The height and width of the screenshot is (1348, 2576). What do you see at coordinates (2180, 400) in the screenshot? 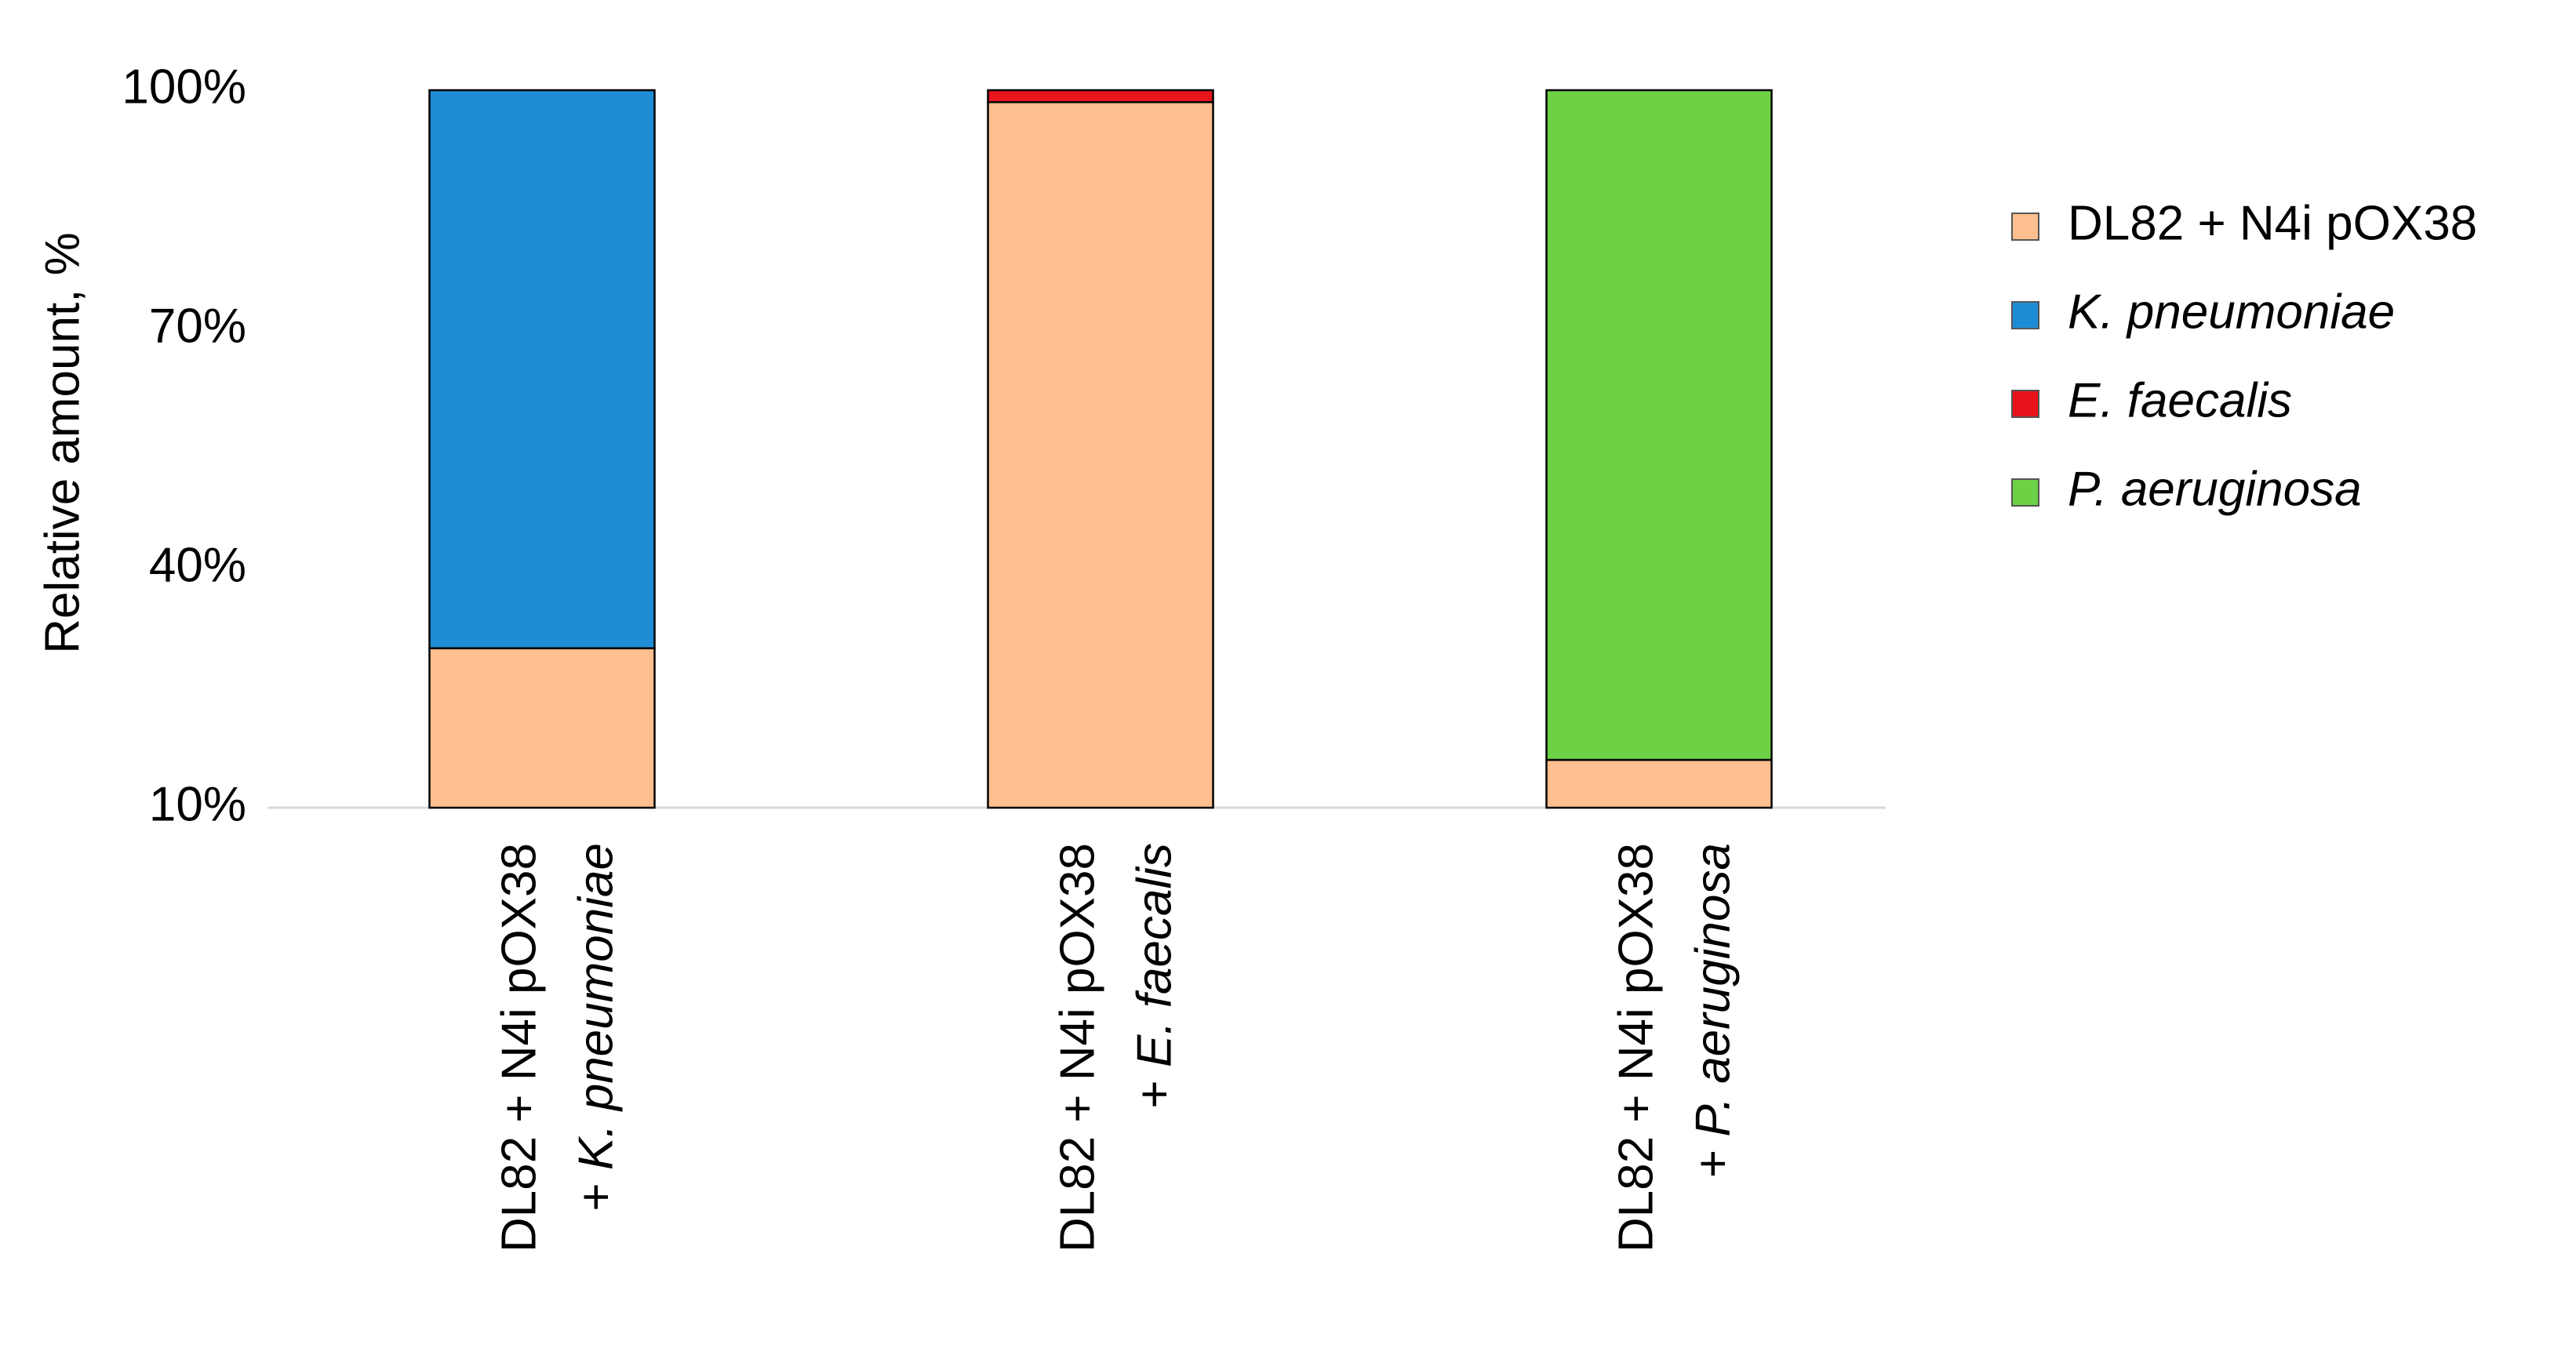
I see `legend-label: E. faecalis` at bounding box center [2180, 400].